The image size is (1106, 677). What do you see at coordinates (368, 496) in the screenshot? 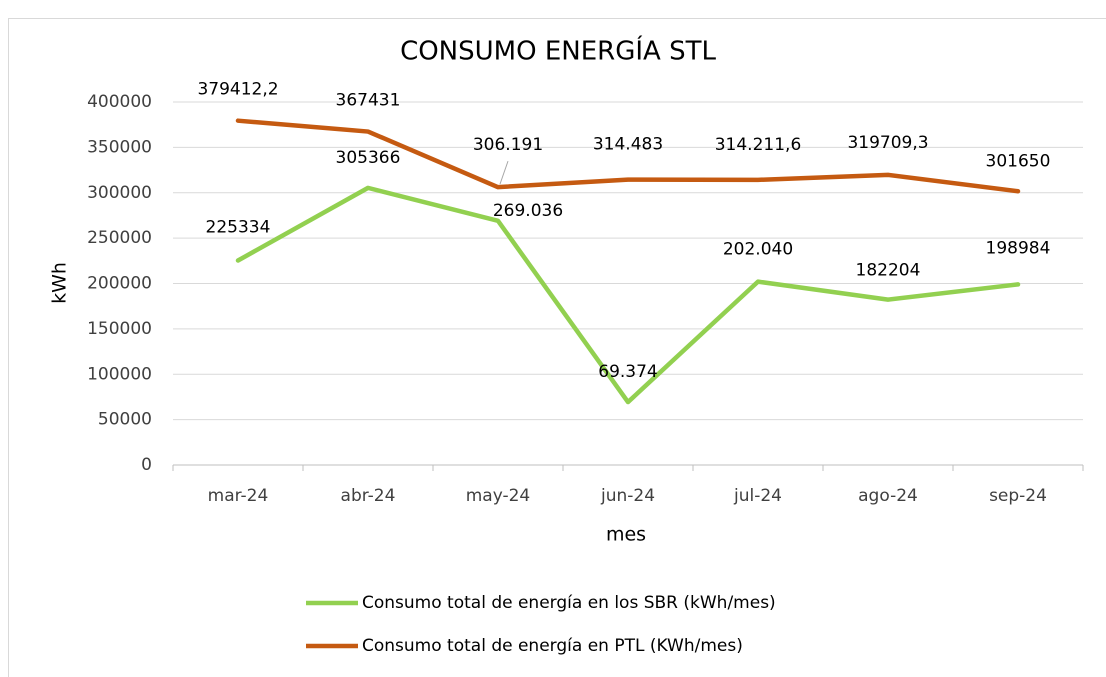
I see `x-tick-label: abr-24` at bounding box center [368, 496].